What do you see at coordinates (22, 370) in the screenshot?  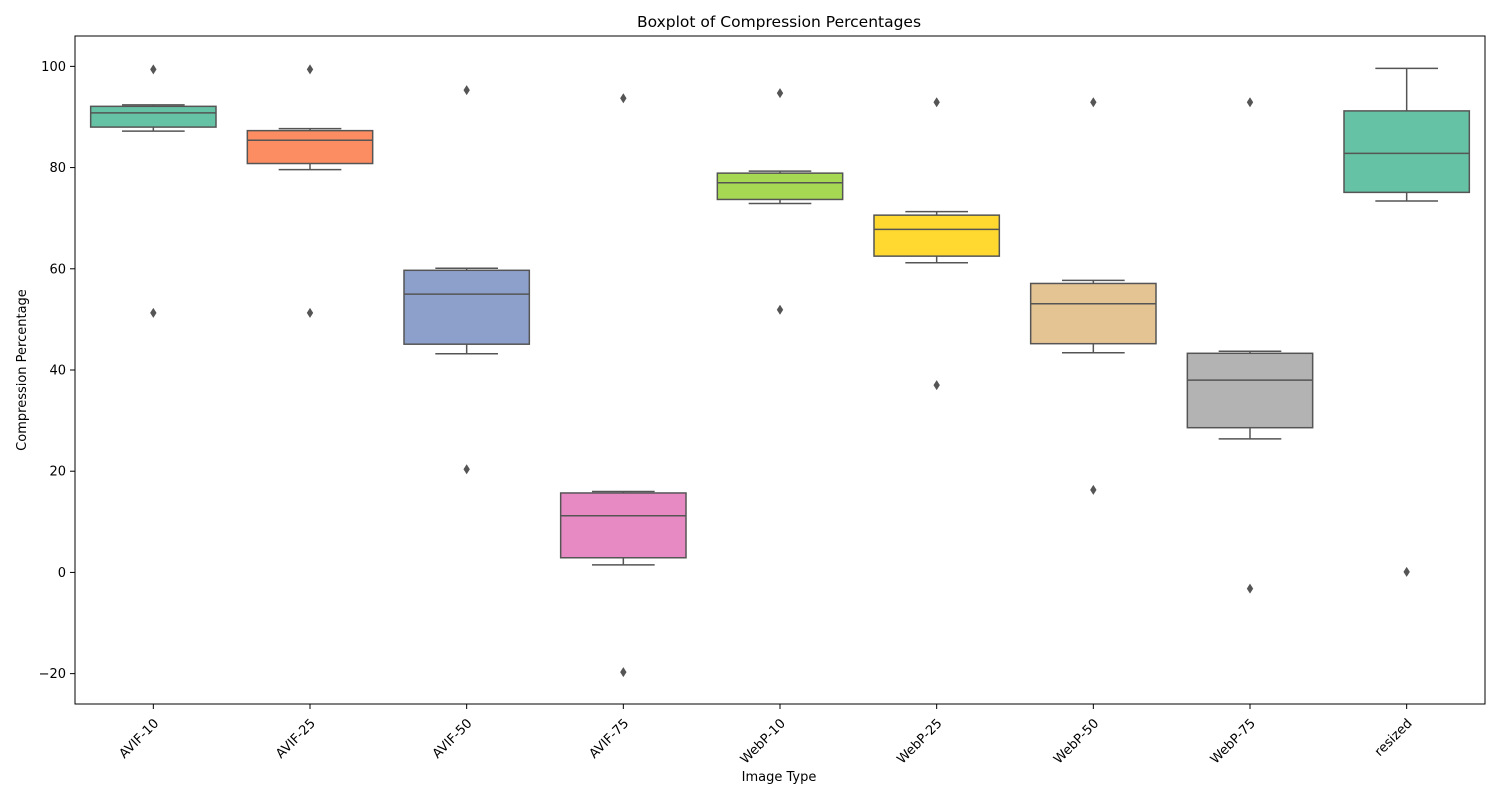 I see `y-axis-label: Compression Percentage` at bounding box center [22, 370].